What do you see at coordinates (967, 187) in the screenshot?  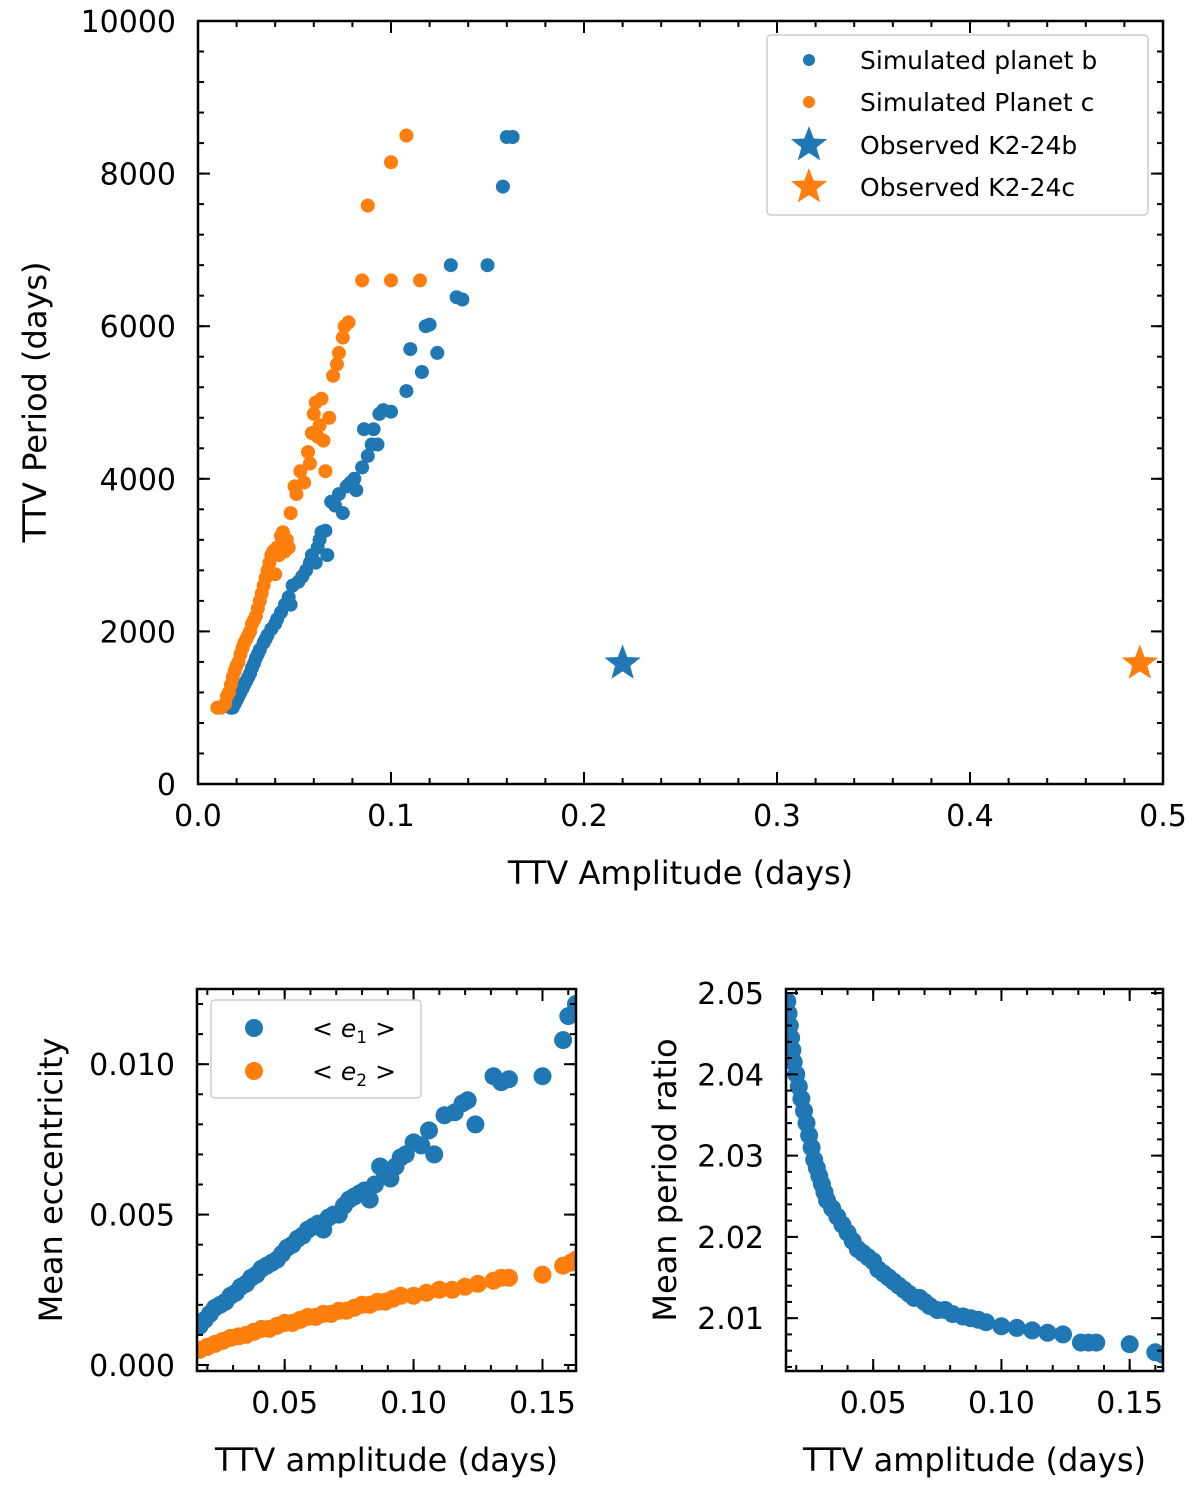 I see `legend-label: Observed K2-24c` at bounding box center [967, 187].